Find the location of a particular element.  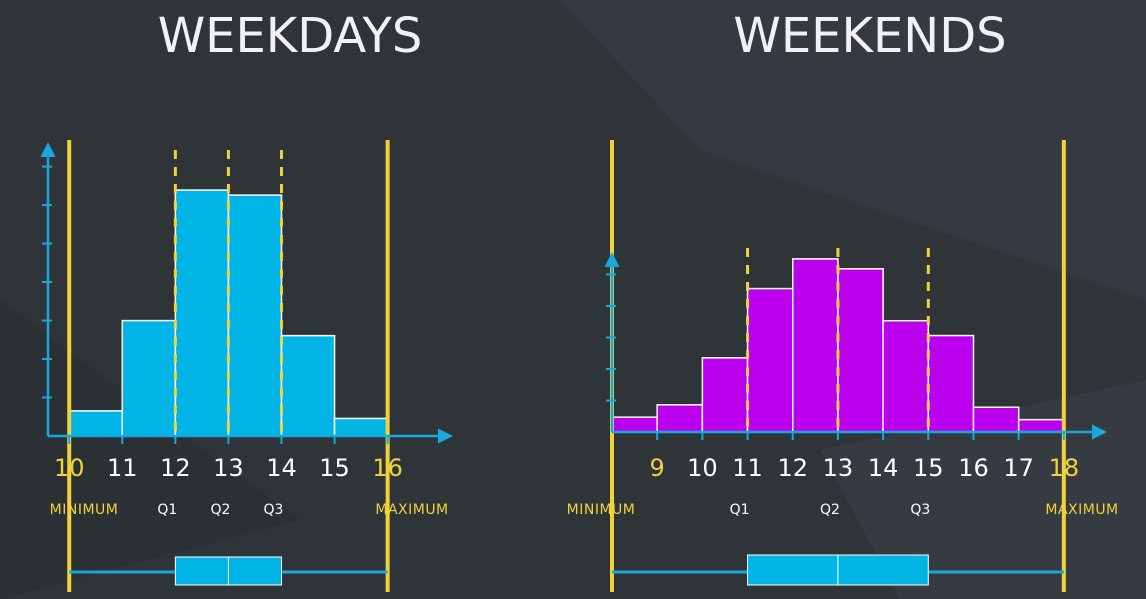

chart-title: WEEKENDS is located at coordinates (869, 36).